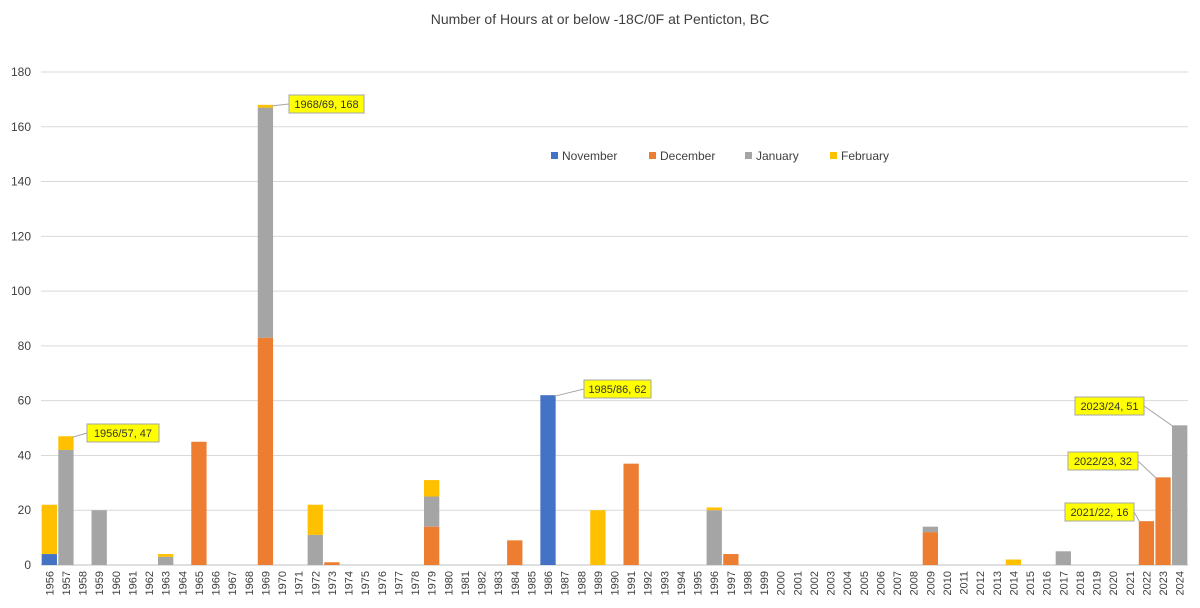  Describe the element at coordinates (1147, 583) in the screenshot. I see `x-tick-label: 2022` at that location.